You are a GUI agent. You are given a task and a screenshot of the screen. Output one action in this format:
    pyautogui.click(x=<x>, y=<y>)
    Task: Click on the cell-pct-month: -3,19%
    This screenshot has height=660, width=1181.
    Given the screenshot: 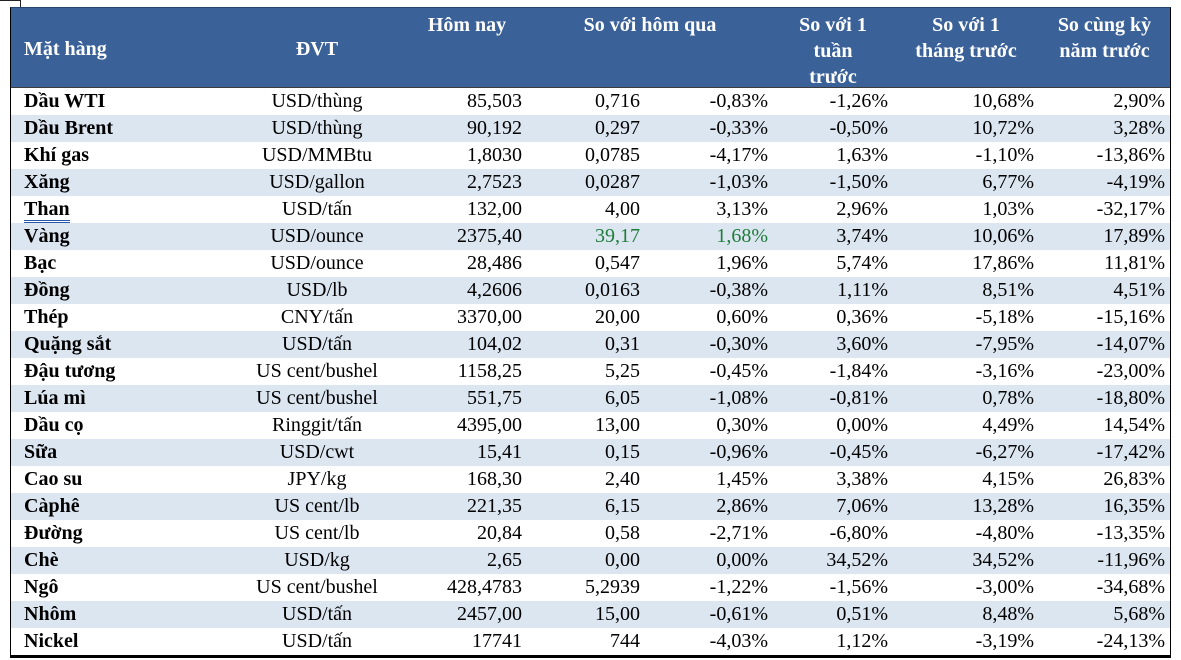 What is the action you would take?
    pyautogui.click(x=1004, y=641)
    